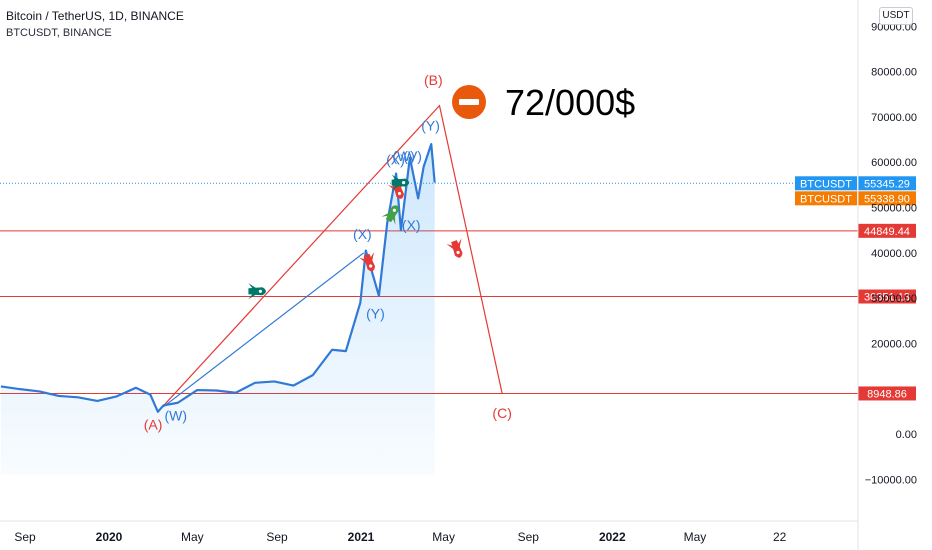 This screenshot has height=550, width=932. I want to click on symbol-tag-1: BTCUSDT, so click(826, 199).